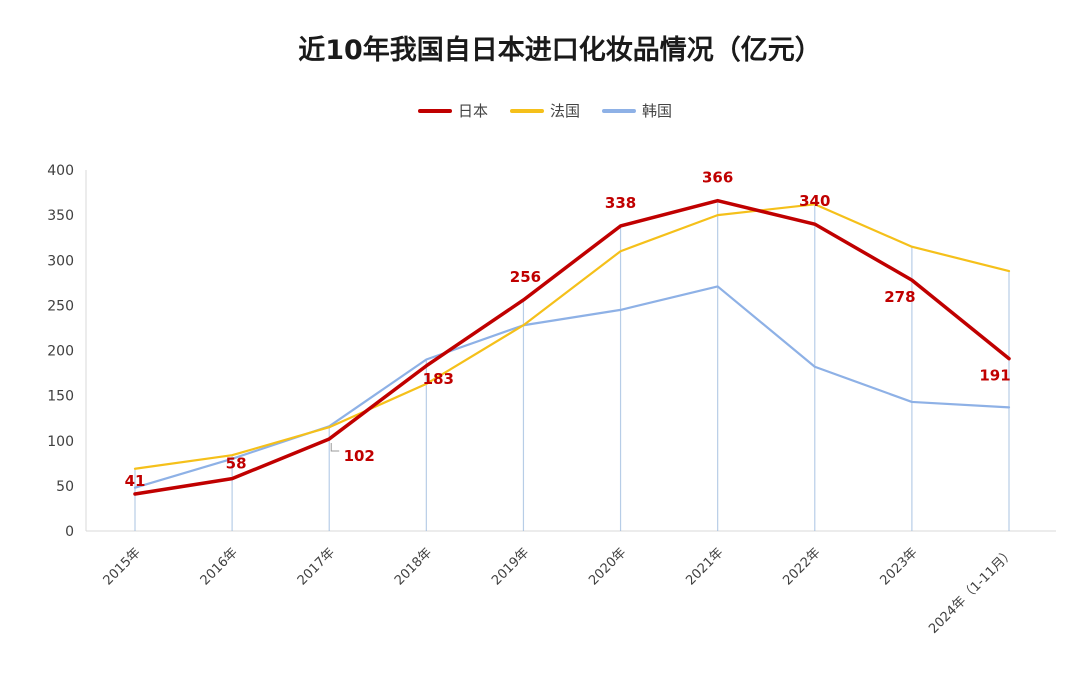  Describe the element at coordinates (899, 297) in the screenshot. I see `data-label: 278` at that location.